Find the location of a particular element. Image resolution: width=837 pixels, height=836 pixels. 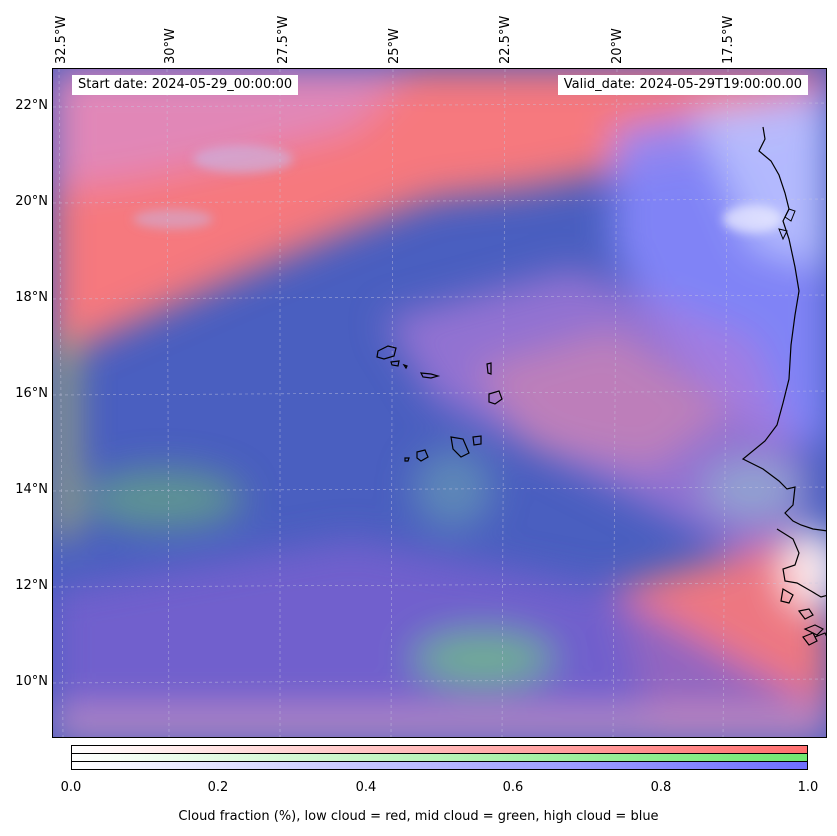

lon-label: 17.5°W is located at coordinates (728, 39).